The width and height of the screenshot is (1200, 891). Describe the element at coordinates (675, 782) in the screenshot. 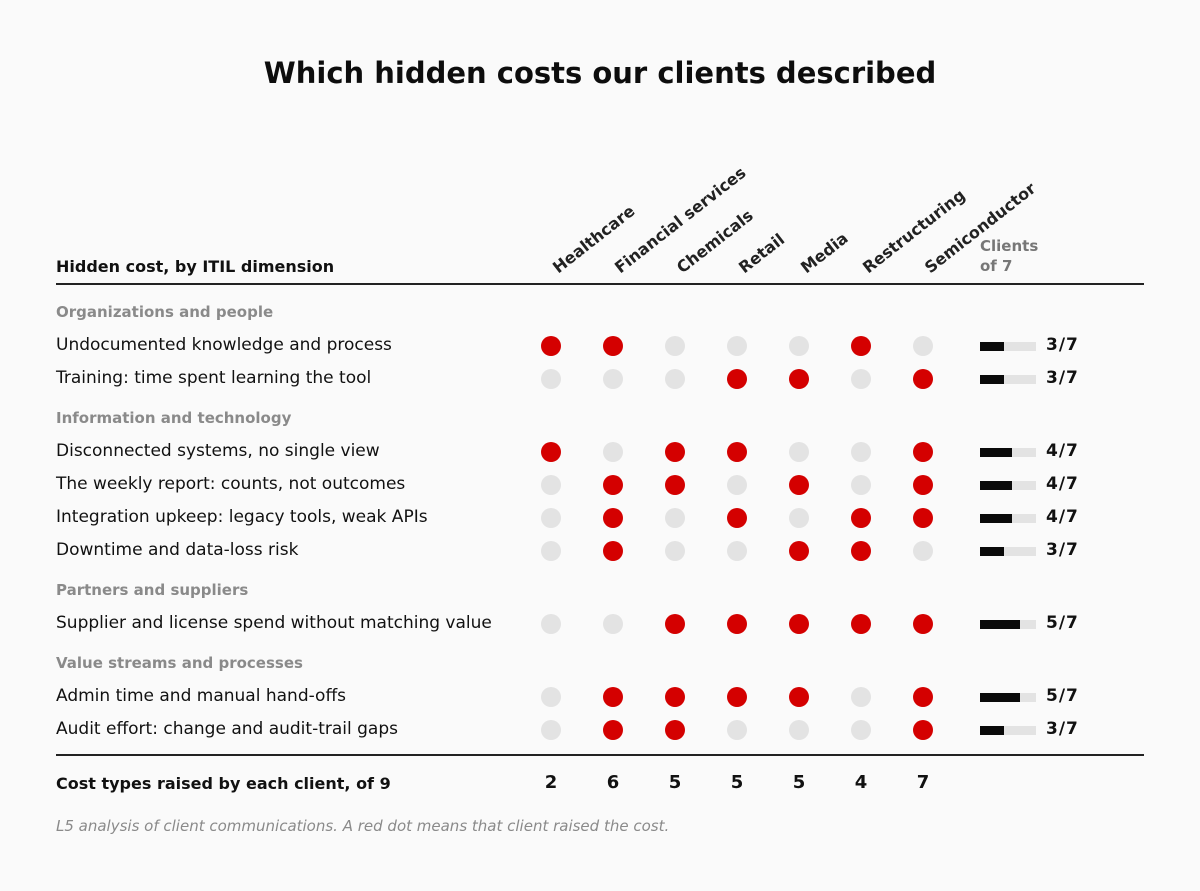

I see `column-total-2: 5` at that location.